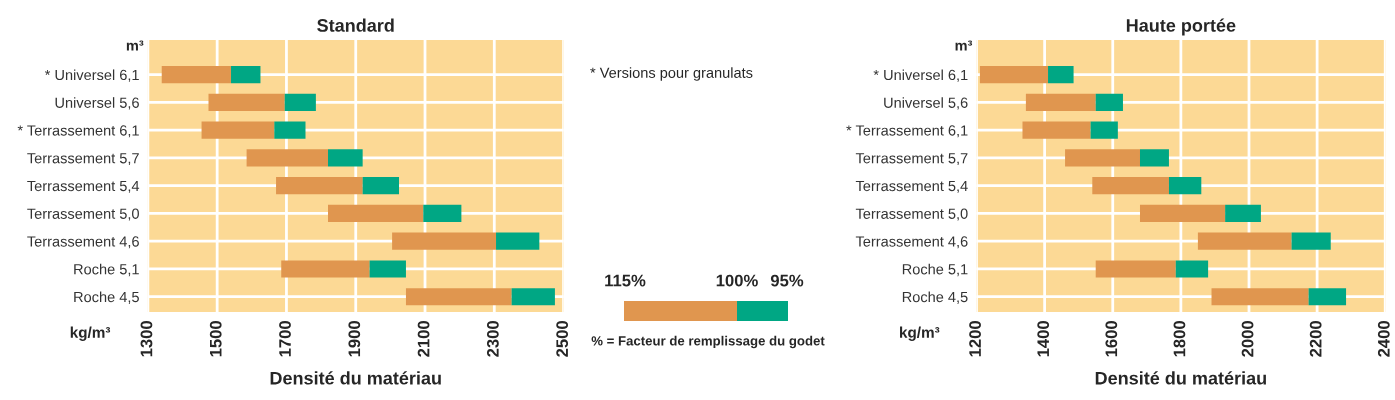  Describe the element at coordinates (1043, 339) in the screenshot. I see `x-tick-label: 1400` at that location.